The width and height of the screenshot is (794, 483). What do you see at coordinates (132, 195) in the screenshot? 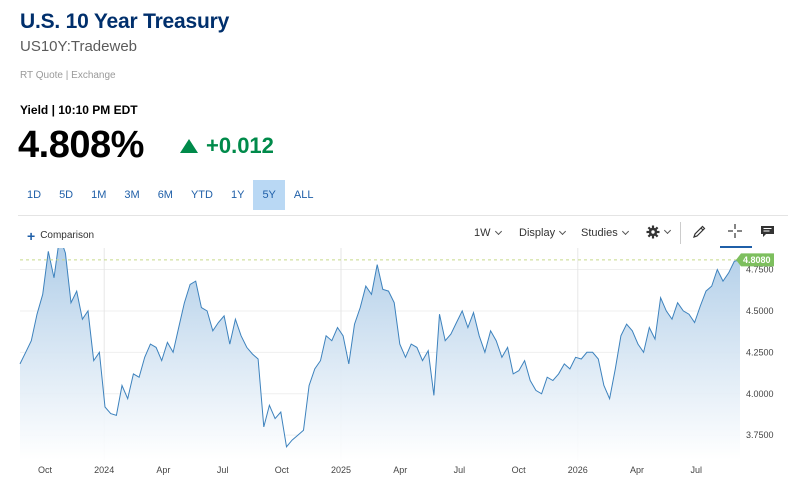
I see `range-3m: 3M` at bounding box center [132, 195].